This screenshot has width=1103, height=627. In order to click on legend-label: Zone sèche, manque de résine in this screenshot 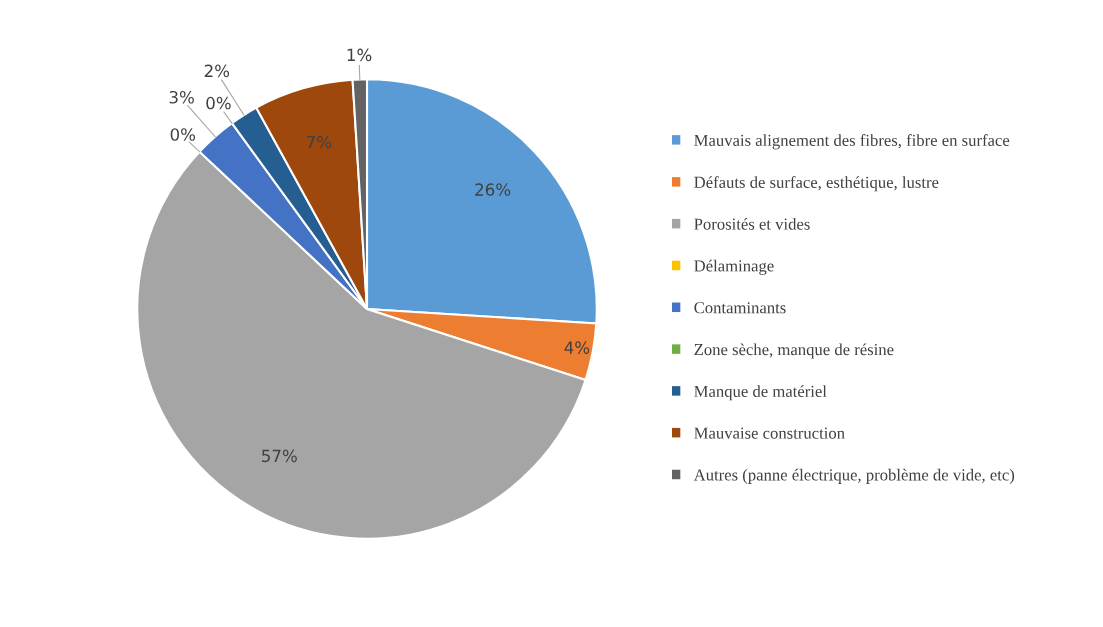, I will do `click(794, 351)`.